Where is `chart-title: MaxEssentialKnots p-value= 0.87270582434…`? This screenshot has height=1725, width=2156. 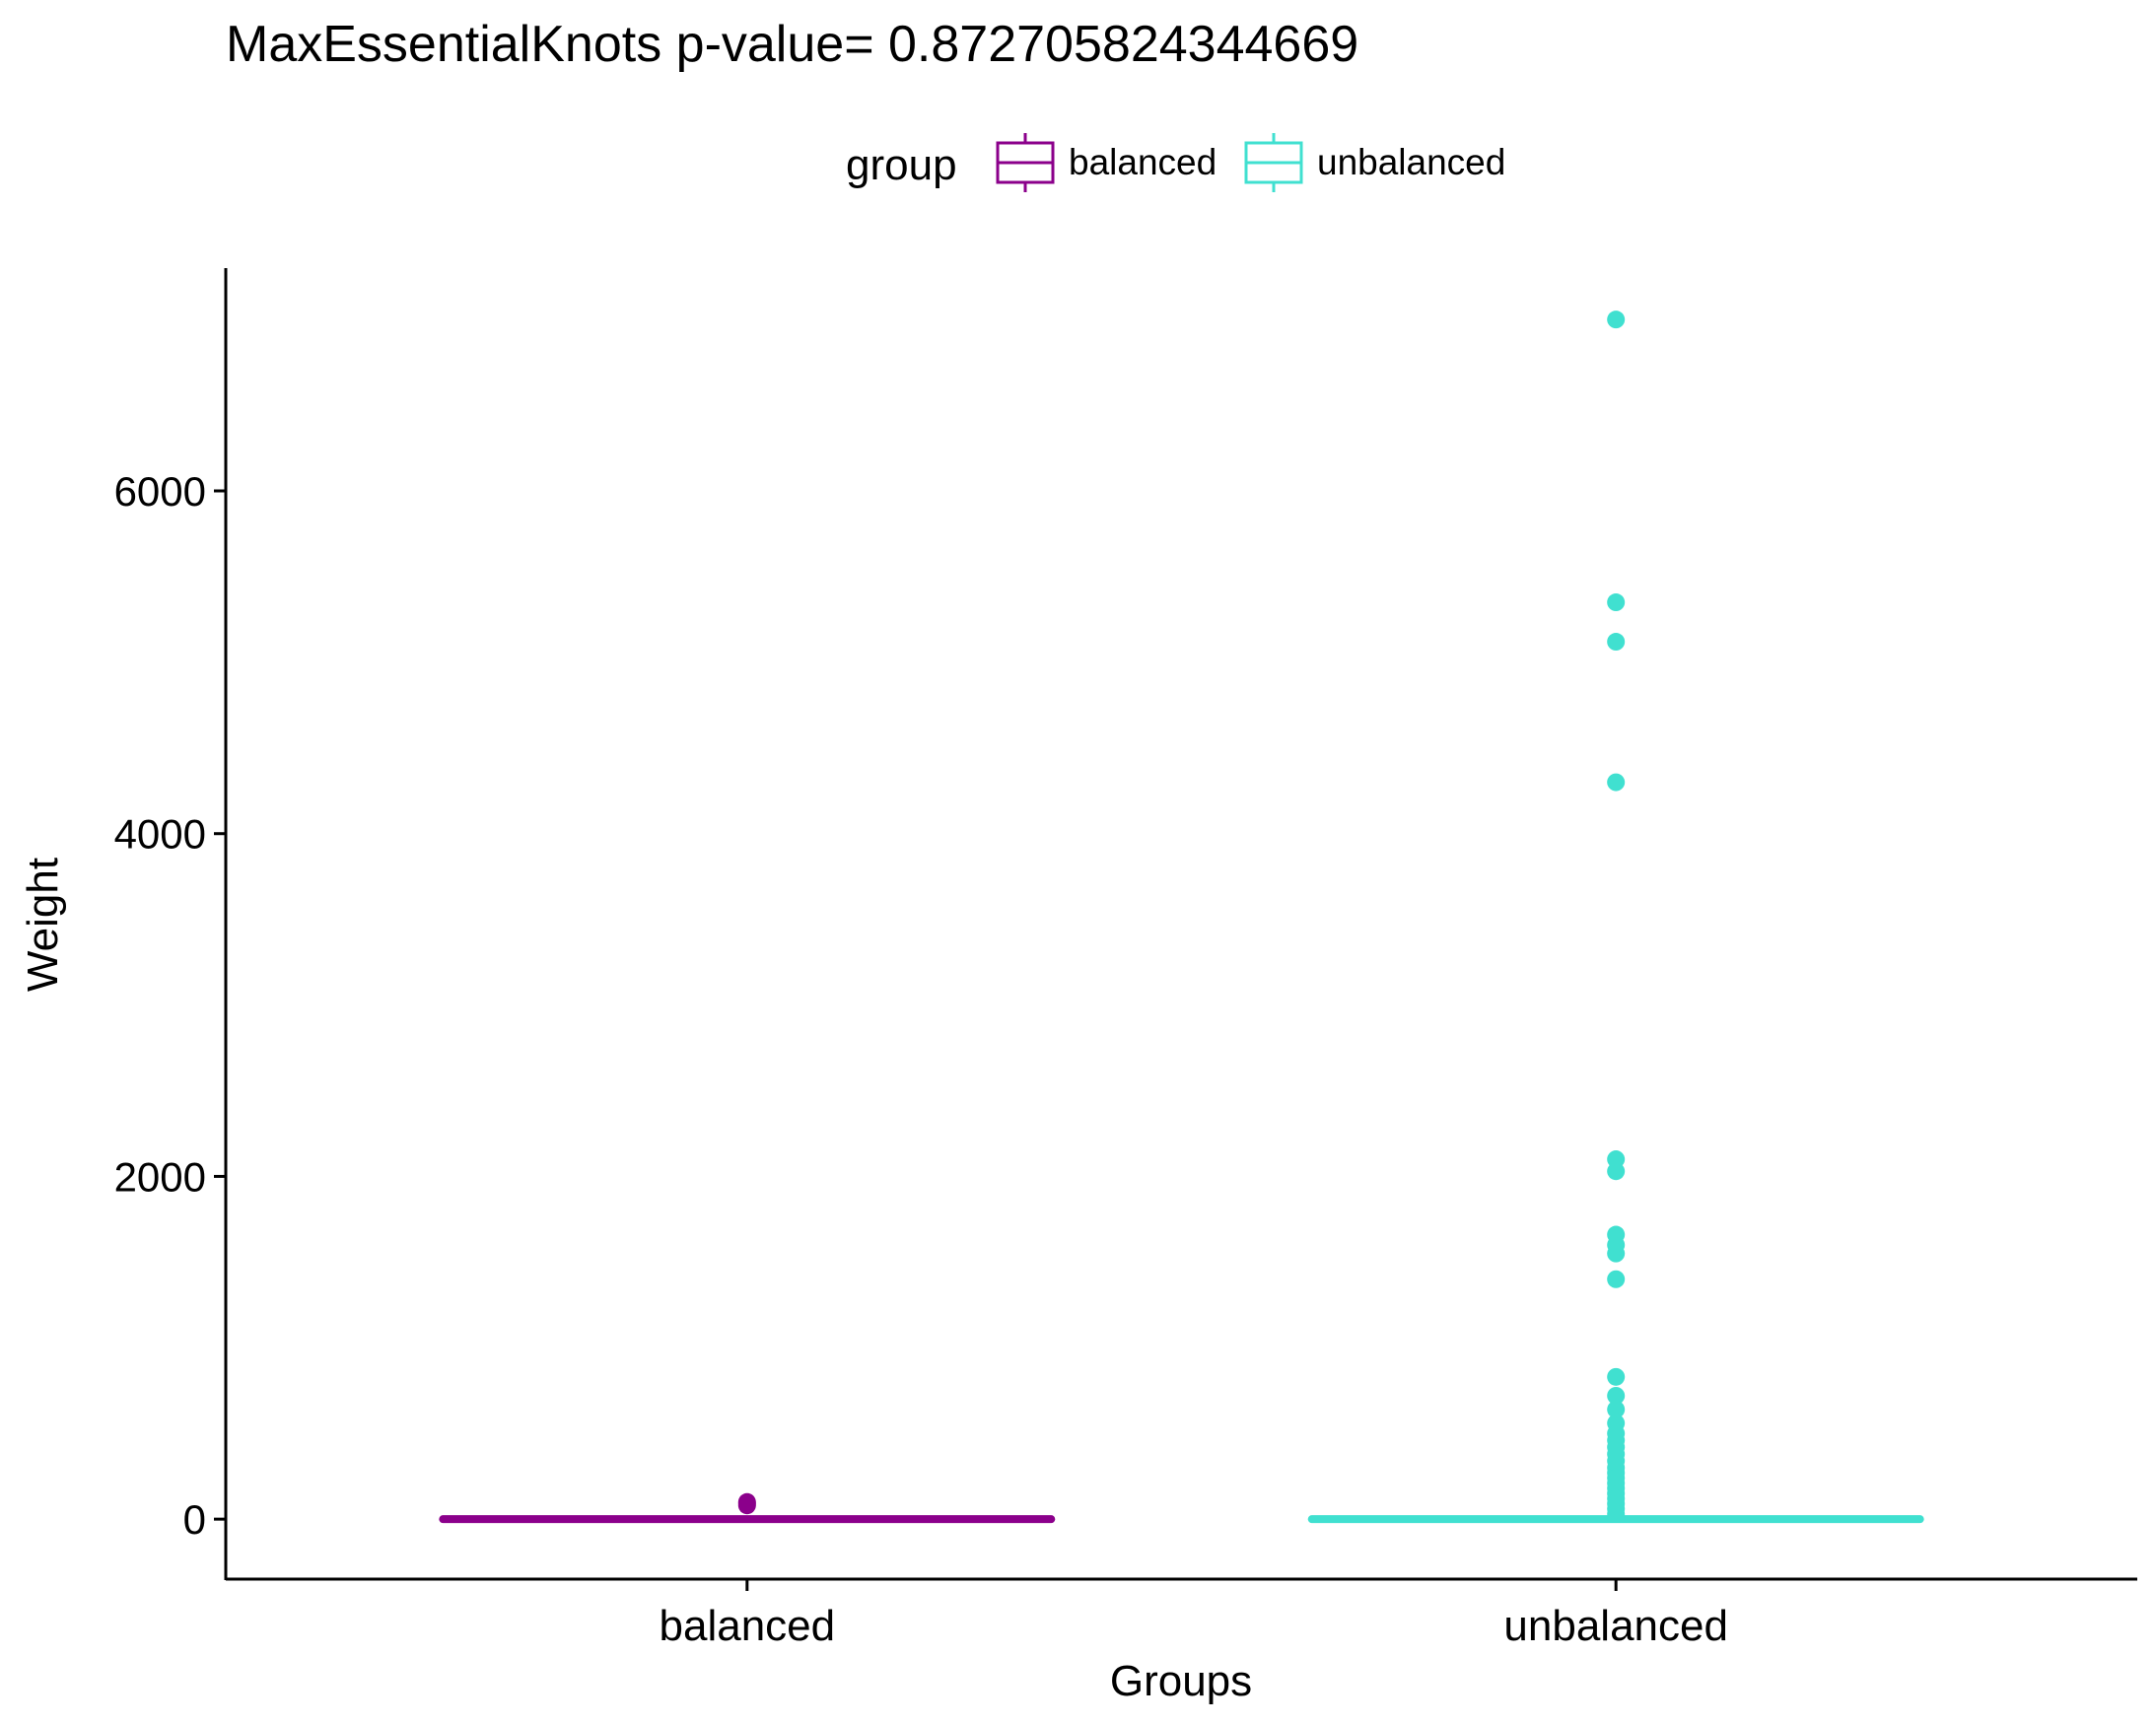
chart-title: MaxEssentialKnots p-value= 0.87270582434… is located at coordinates (792, 45).